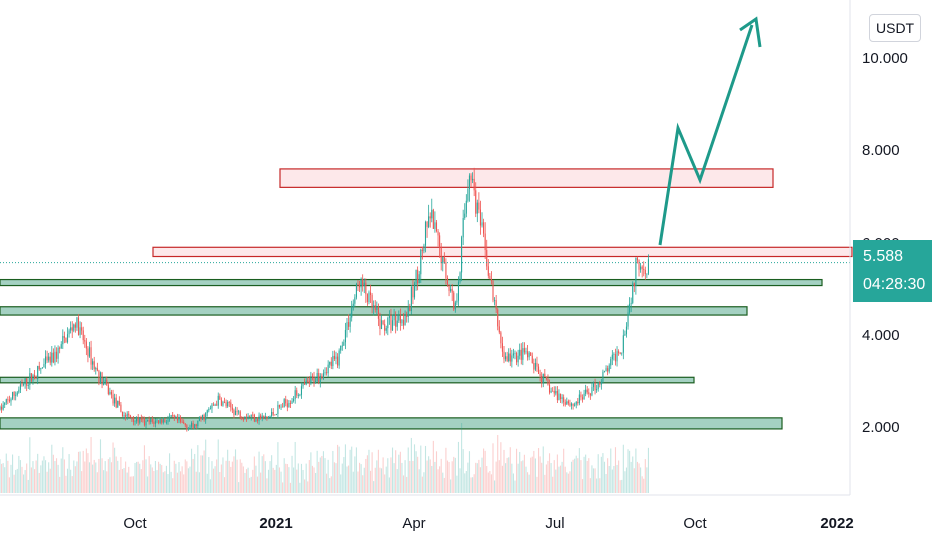 This screenshot has height=550, width=932. Describe the element at coordinates (892, 271) in the screenshot. I see `last-price-badge: 5.588 04:28:30` at that location.